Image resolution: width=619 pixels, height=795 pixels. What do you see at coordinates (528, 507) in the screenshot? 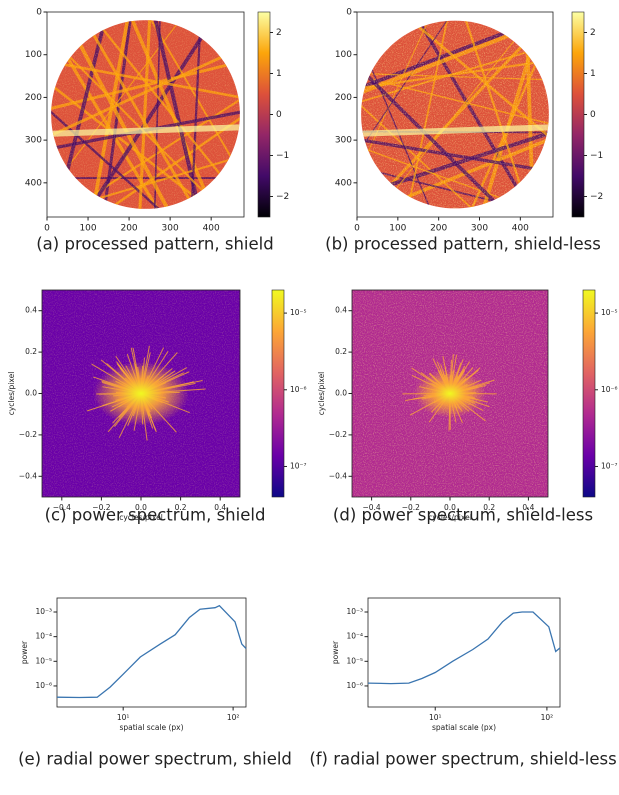
I see `x-tick-label: 0.4` at bounding box center [528, 507].